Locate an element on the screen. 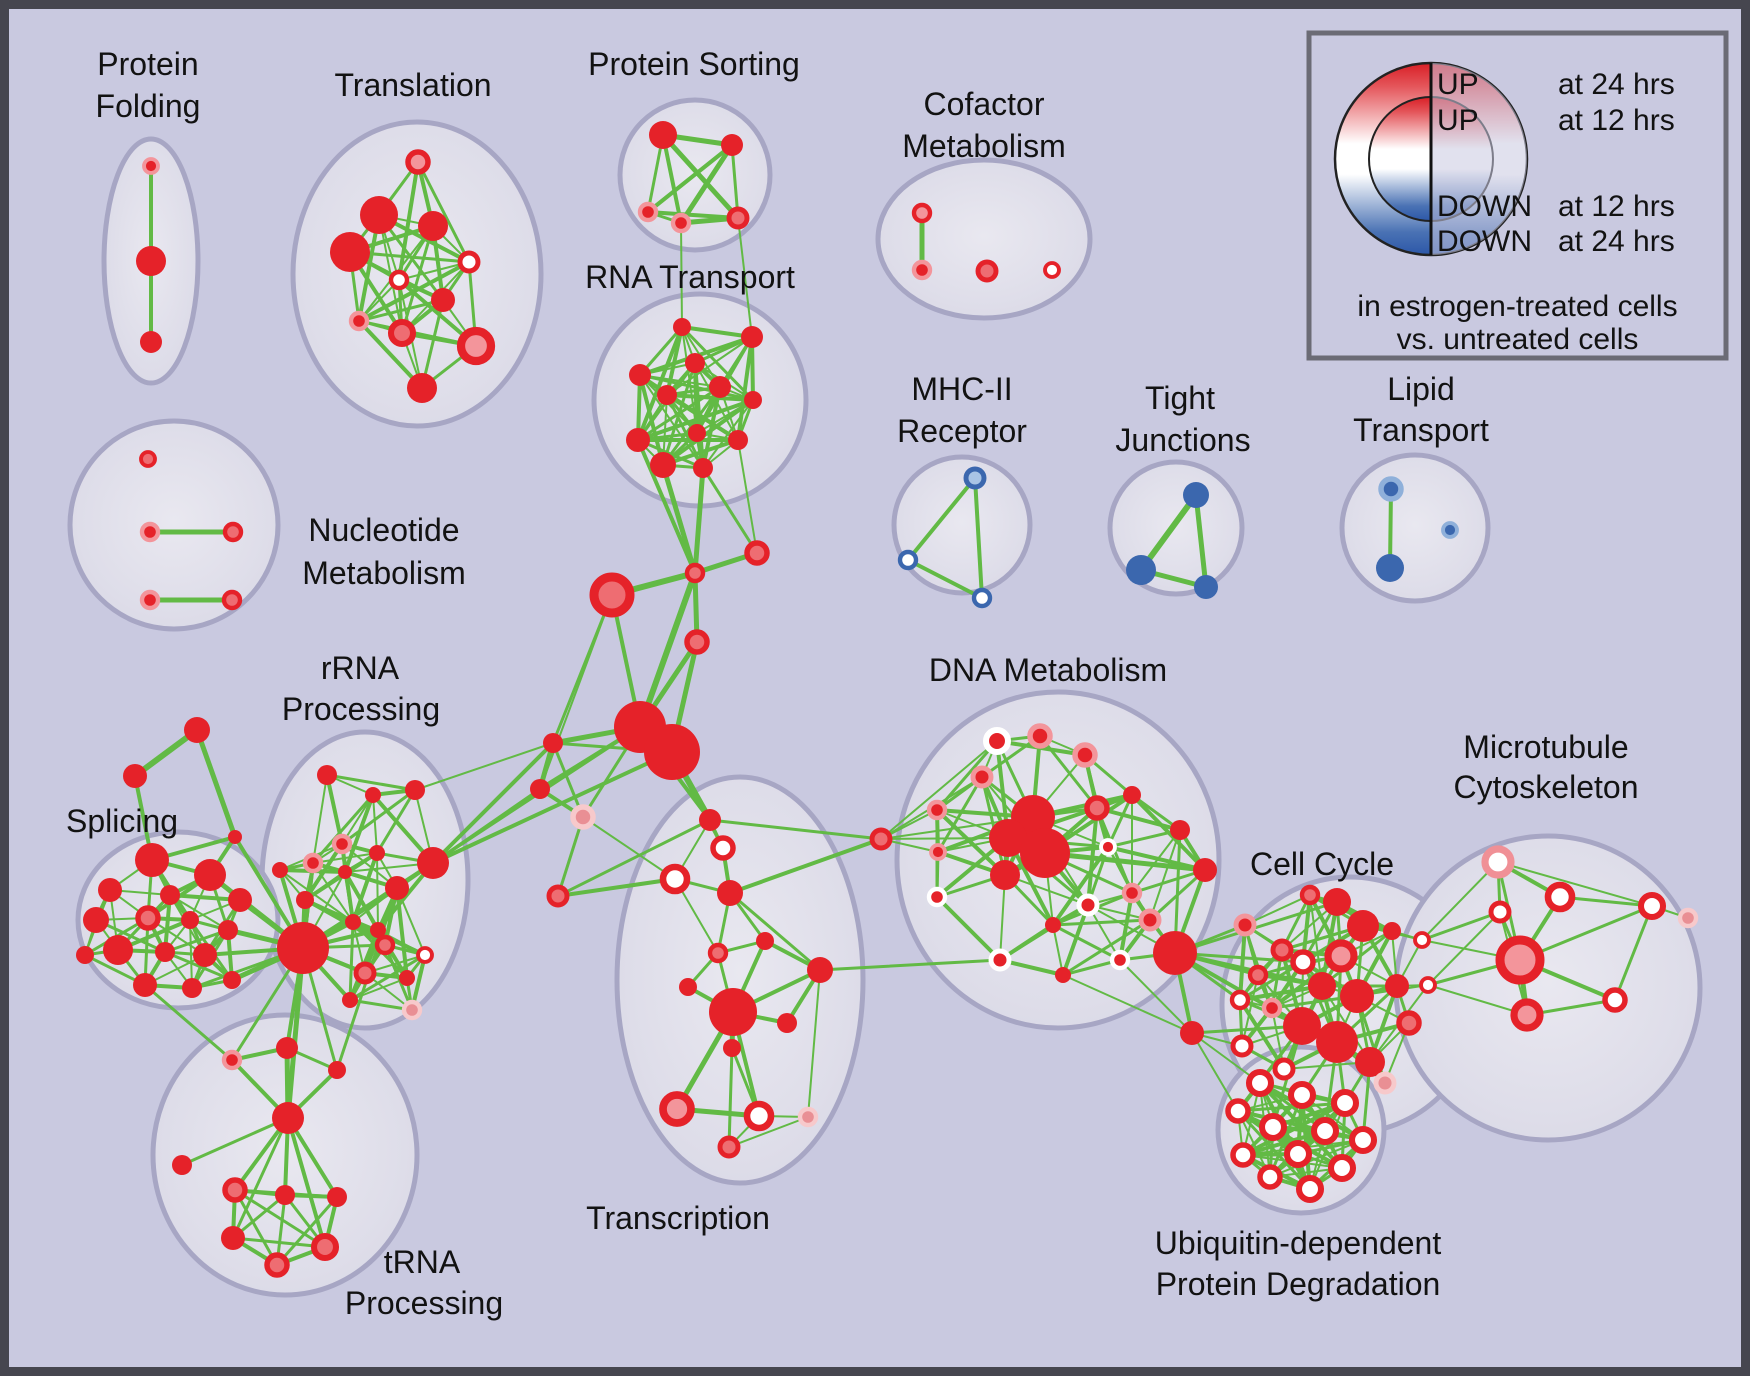  network-node-13-r is located at coordinates (422, 388).